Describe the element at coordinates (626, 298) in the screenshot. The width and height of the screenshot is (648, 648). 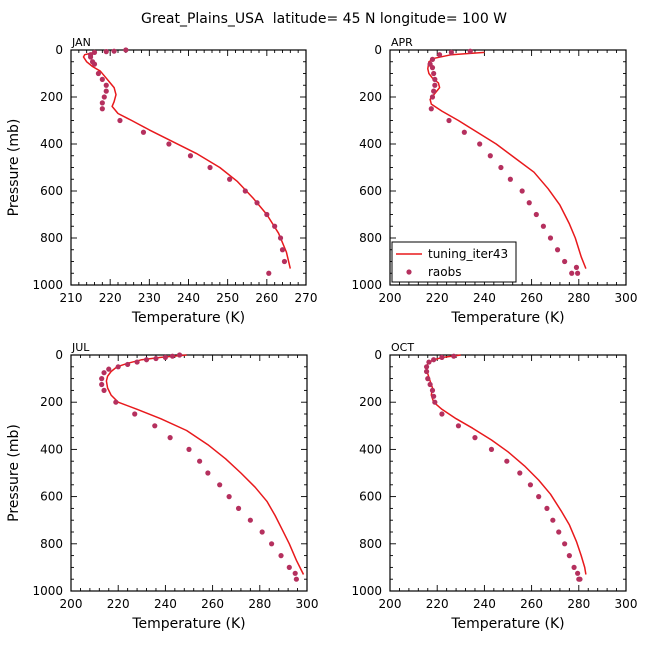
I see `x-tick-label: 300` at that location.